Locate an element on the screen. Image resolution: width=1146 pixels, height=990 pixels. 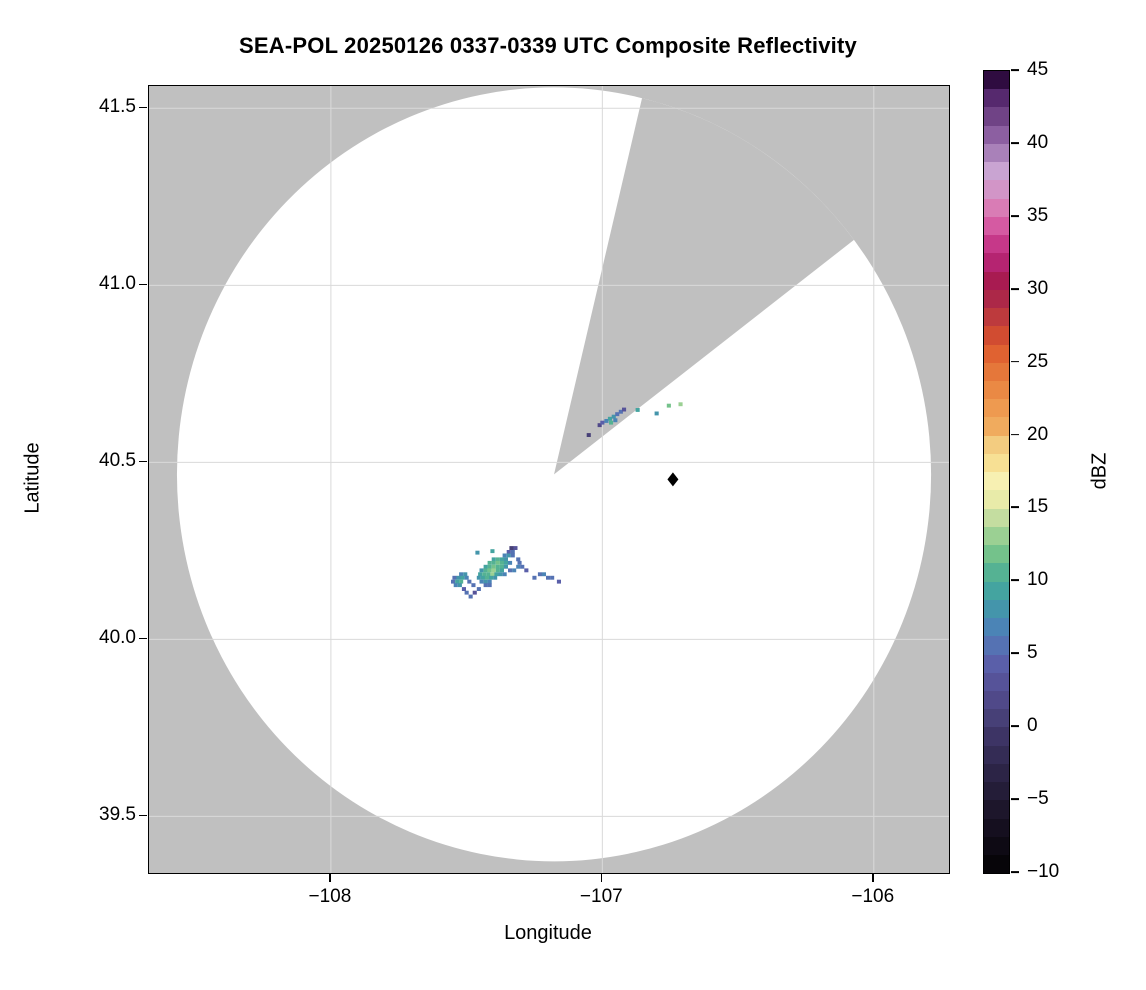
x-tick-label: −106 is located at coordinates (873, 896).